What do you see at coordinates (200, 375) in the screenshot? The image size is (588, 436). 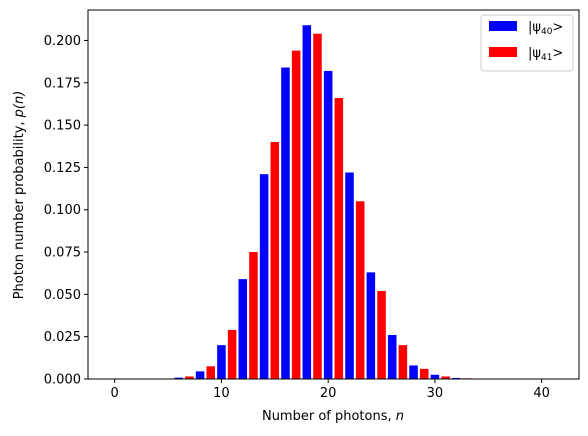 I see `bar-series-1-n8` at bounding box center [200, 375].